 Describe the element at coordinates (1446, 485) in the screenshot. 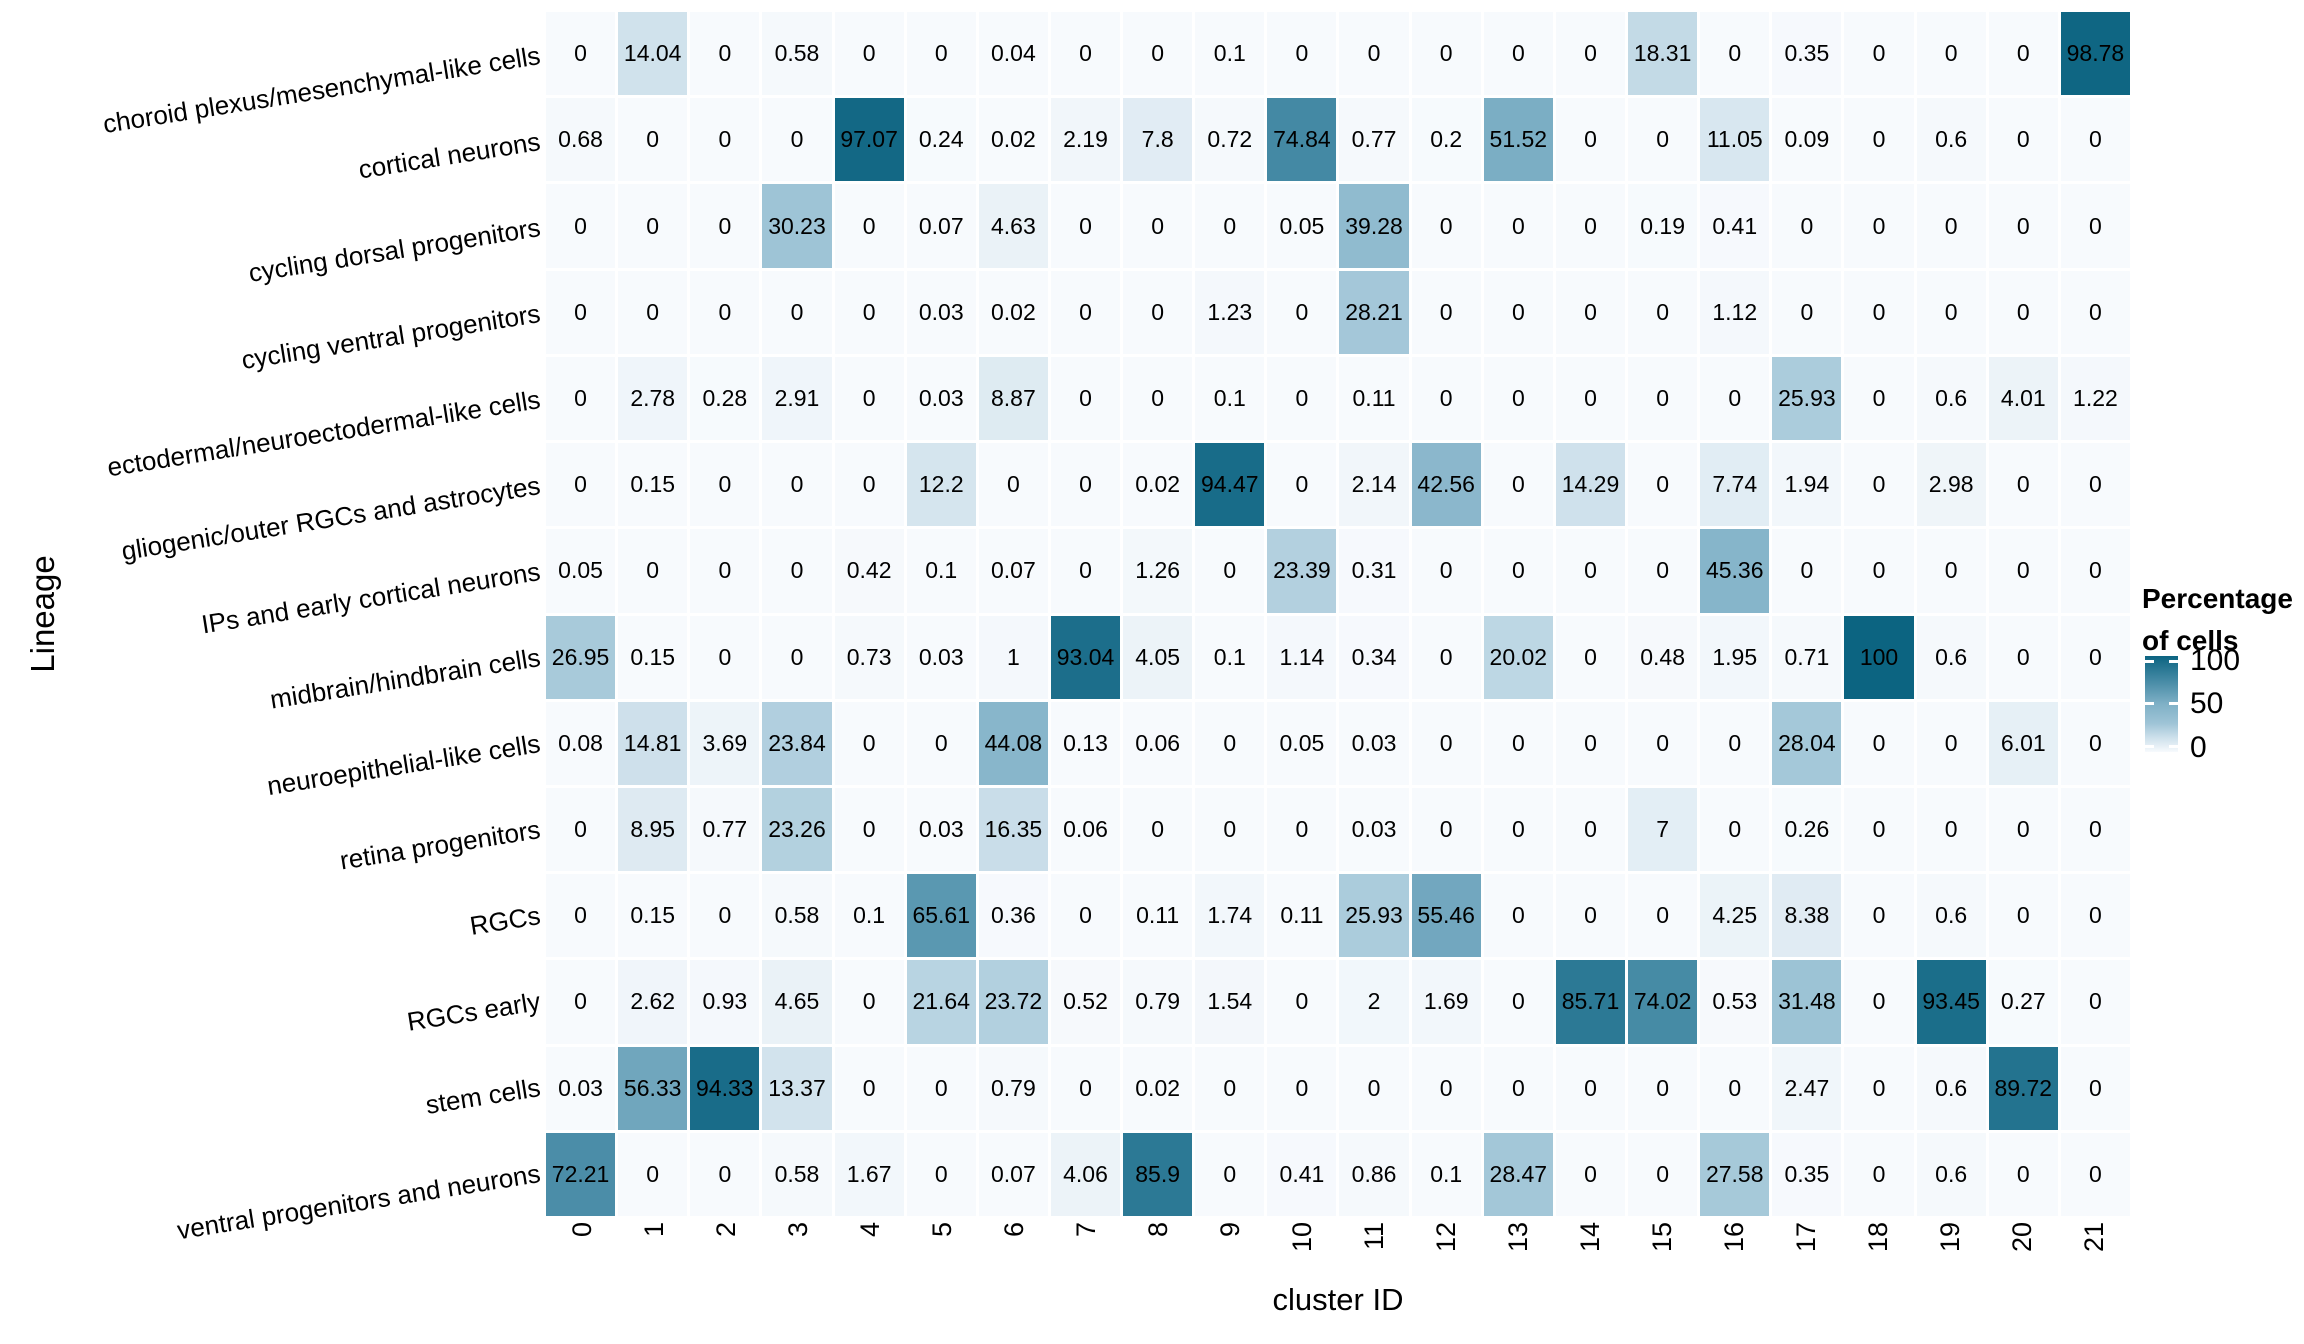

I see `heatmap-cell: 42.56` at that location.